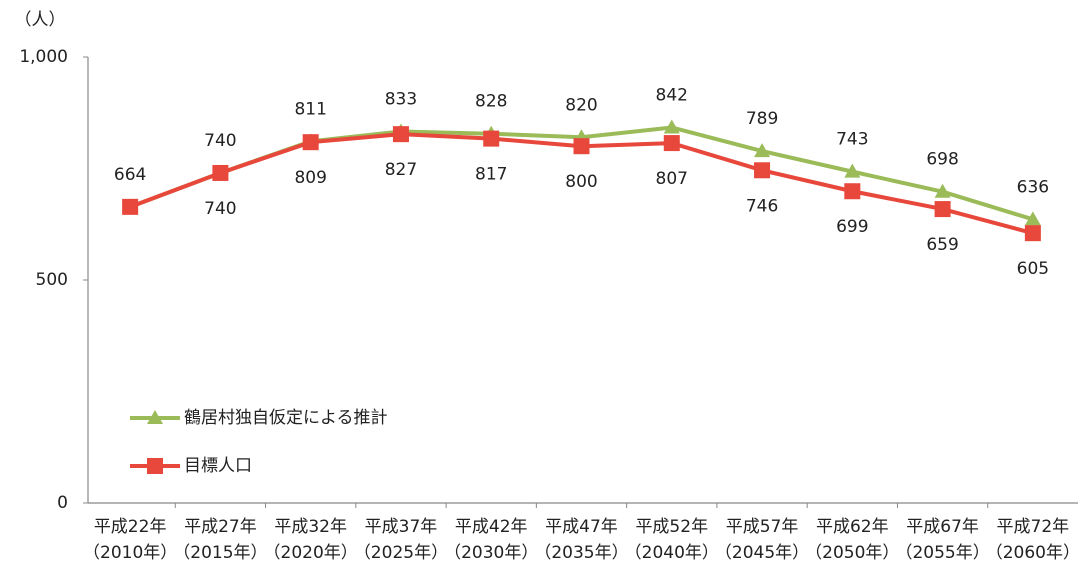  Describe the element at coordinates (130, 527) in the screenshot. I see `x-tick-label-line: 平成22年` at that location.